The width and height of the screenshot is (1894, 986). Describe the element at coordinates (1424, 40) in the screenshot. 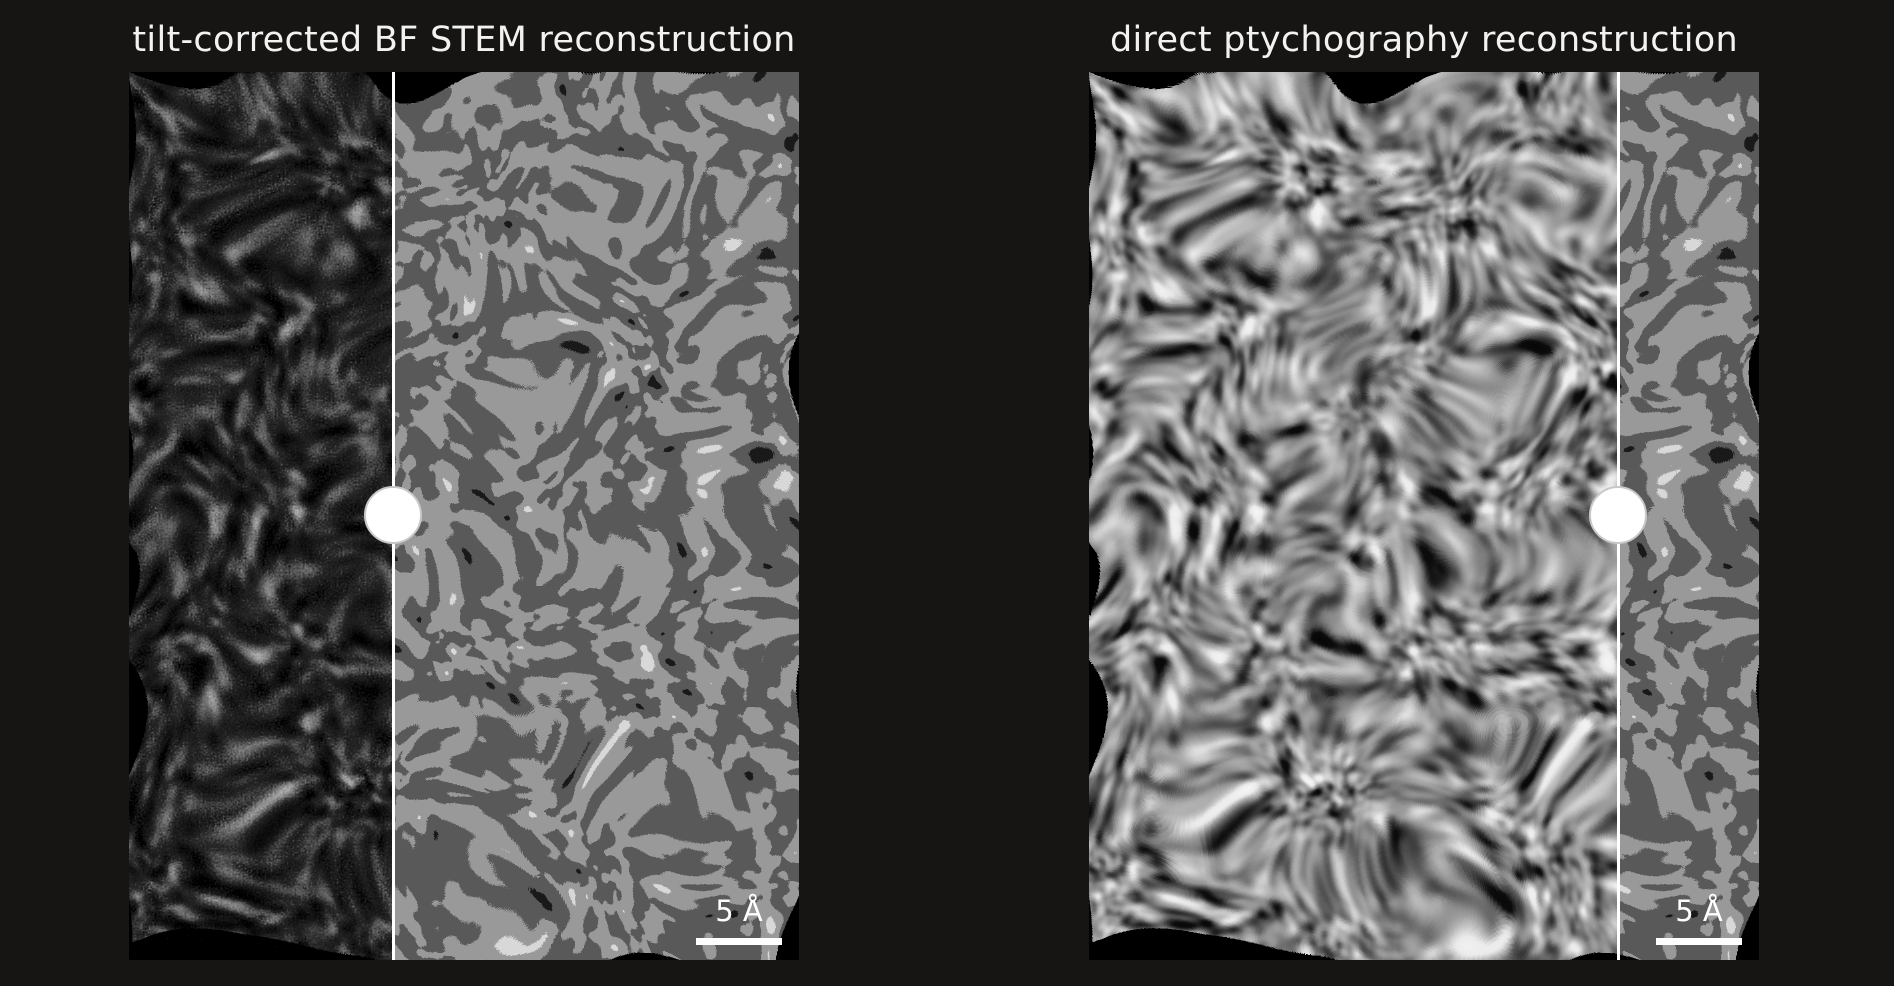

I see `panel-title: direct ptychography reconstruction` at that location.